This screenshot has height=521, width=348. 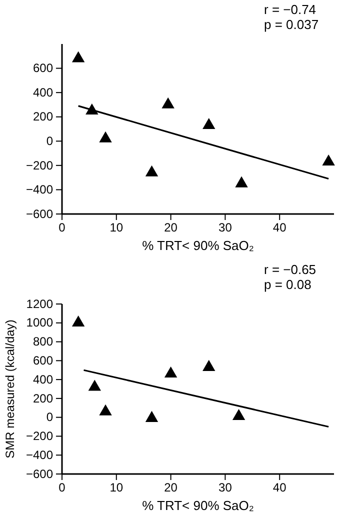 I want to click on text: r = −0.74, so click(x=290, y=9).